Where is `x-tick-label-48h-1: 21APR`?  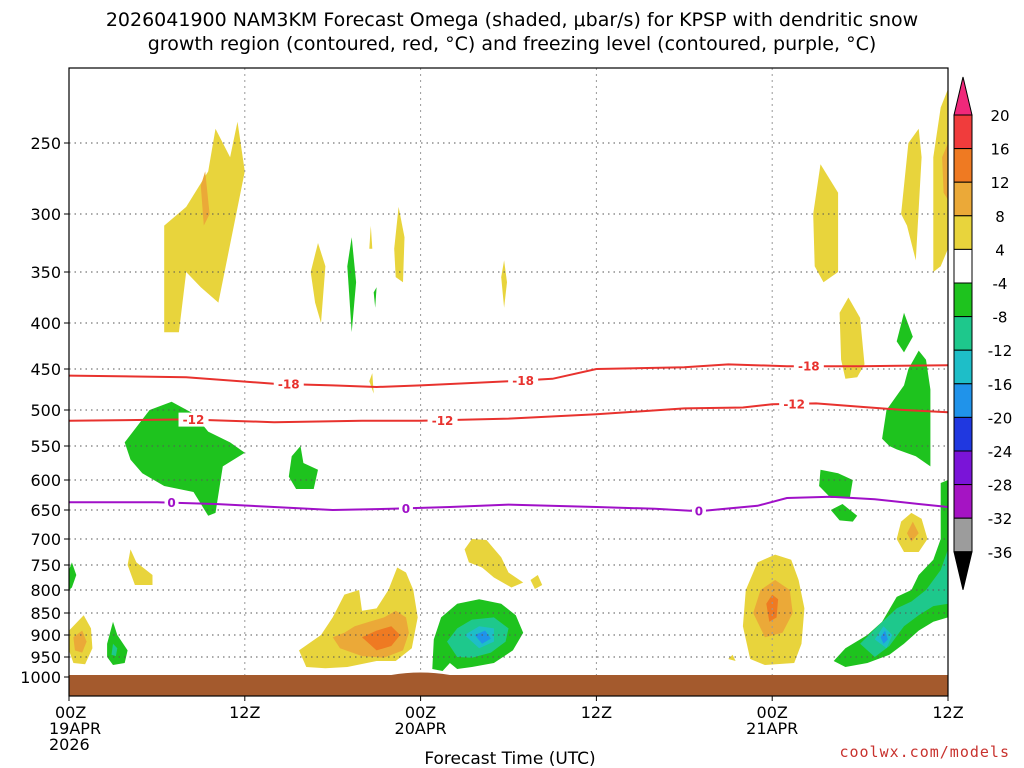
x-tick-label-48h-1: 21APR is located at coordinates (772, 728).